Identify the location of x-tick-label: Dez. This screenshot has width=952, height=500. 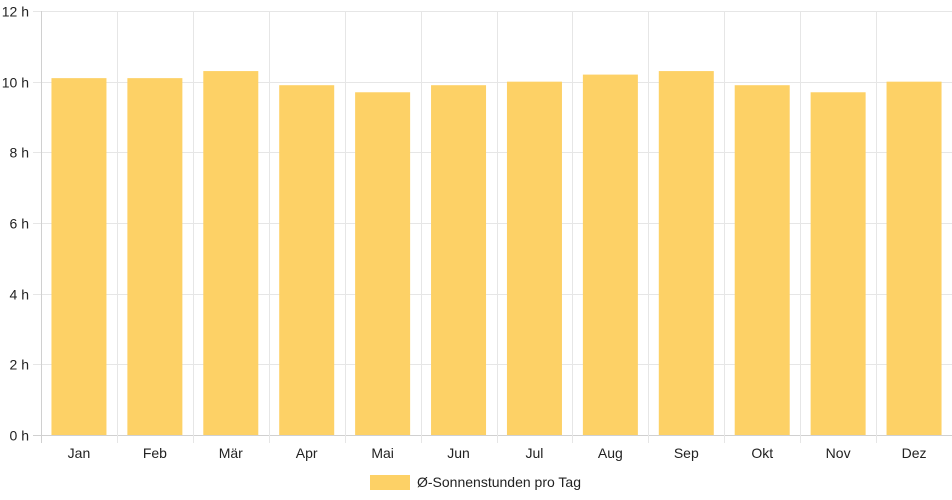
(914, 453).